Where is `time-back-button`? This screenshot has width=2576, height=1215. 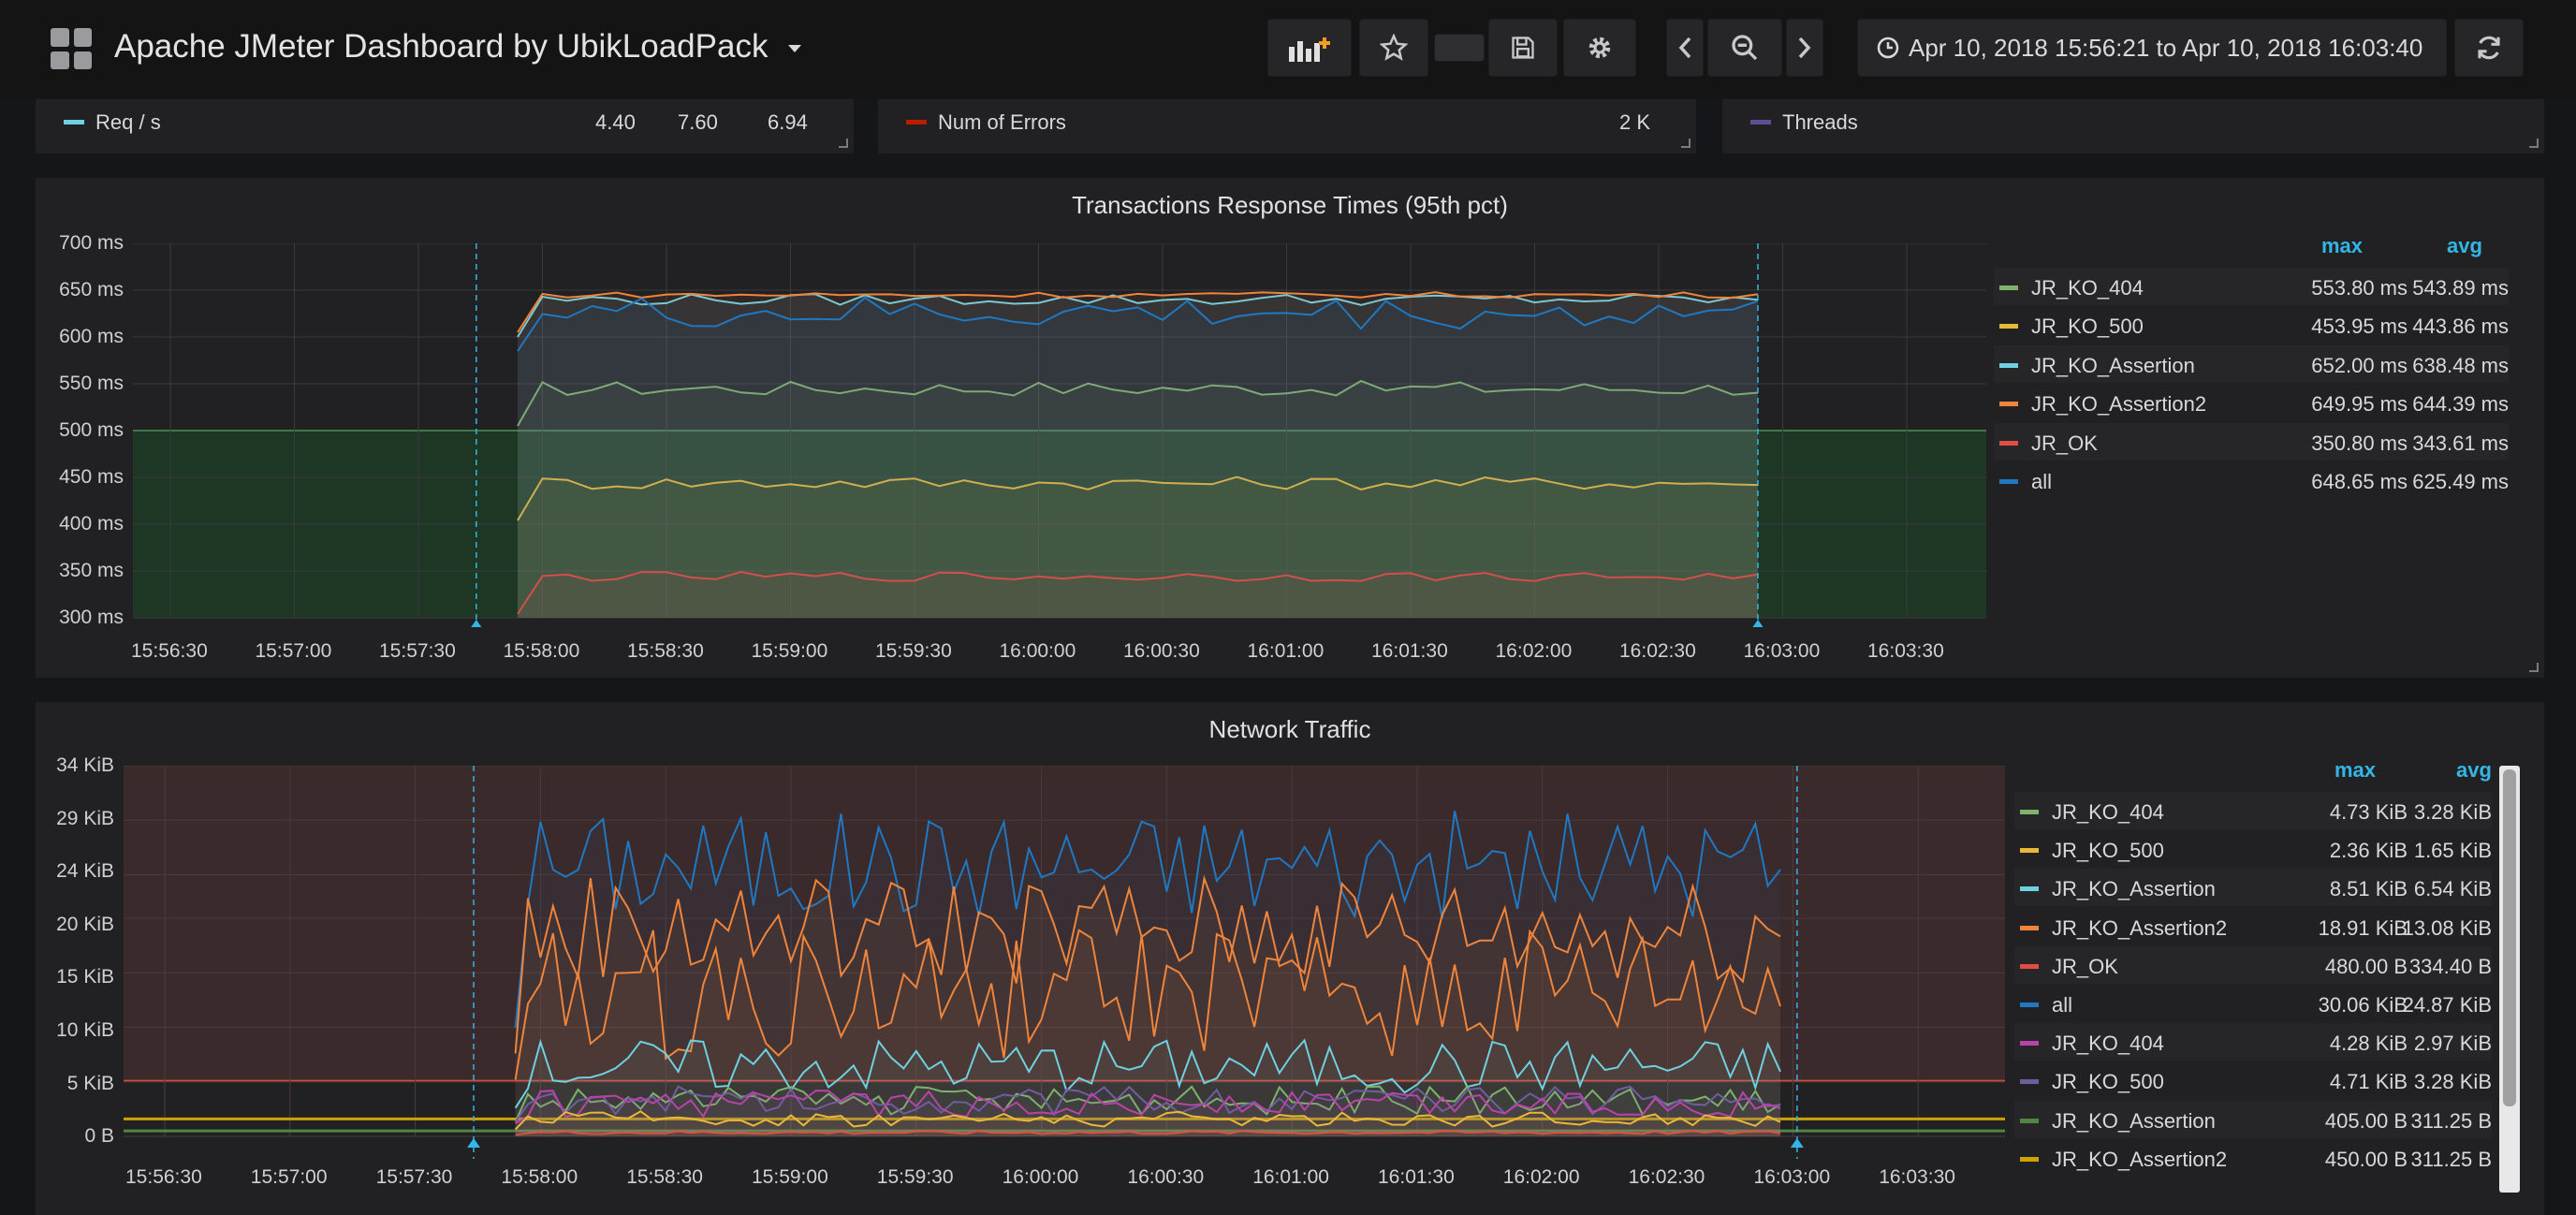 time-back-button is located at coordinates (1685, 48).